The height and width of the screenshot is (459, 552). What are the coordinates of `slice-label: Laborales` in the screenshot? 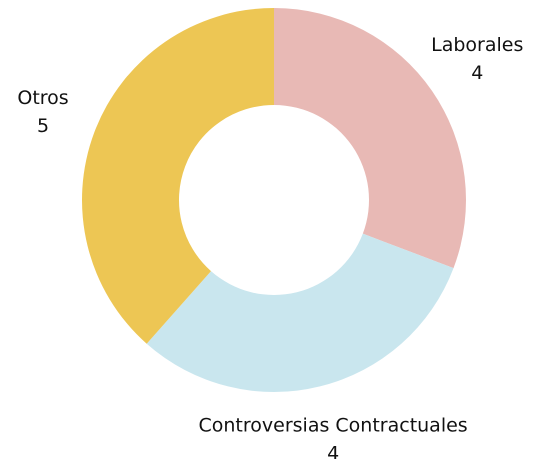 It's located at (477, 45).